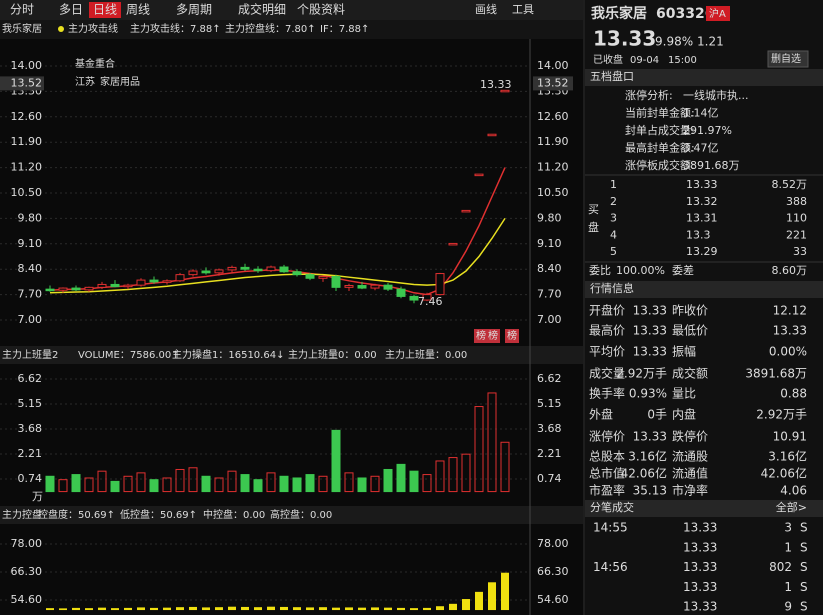 Image resolution: width=823 pixels, height=615 pixels. What do you see at coordinates (690, 473) in the screenshot?
I see `label: 流通值` at bounding box center [690, 473].